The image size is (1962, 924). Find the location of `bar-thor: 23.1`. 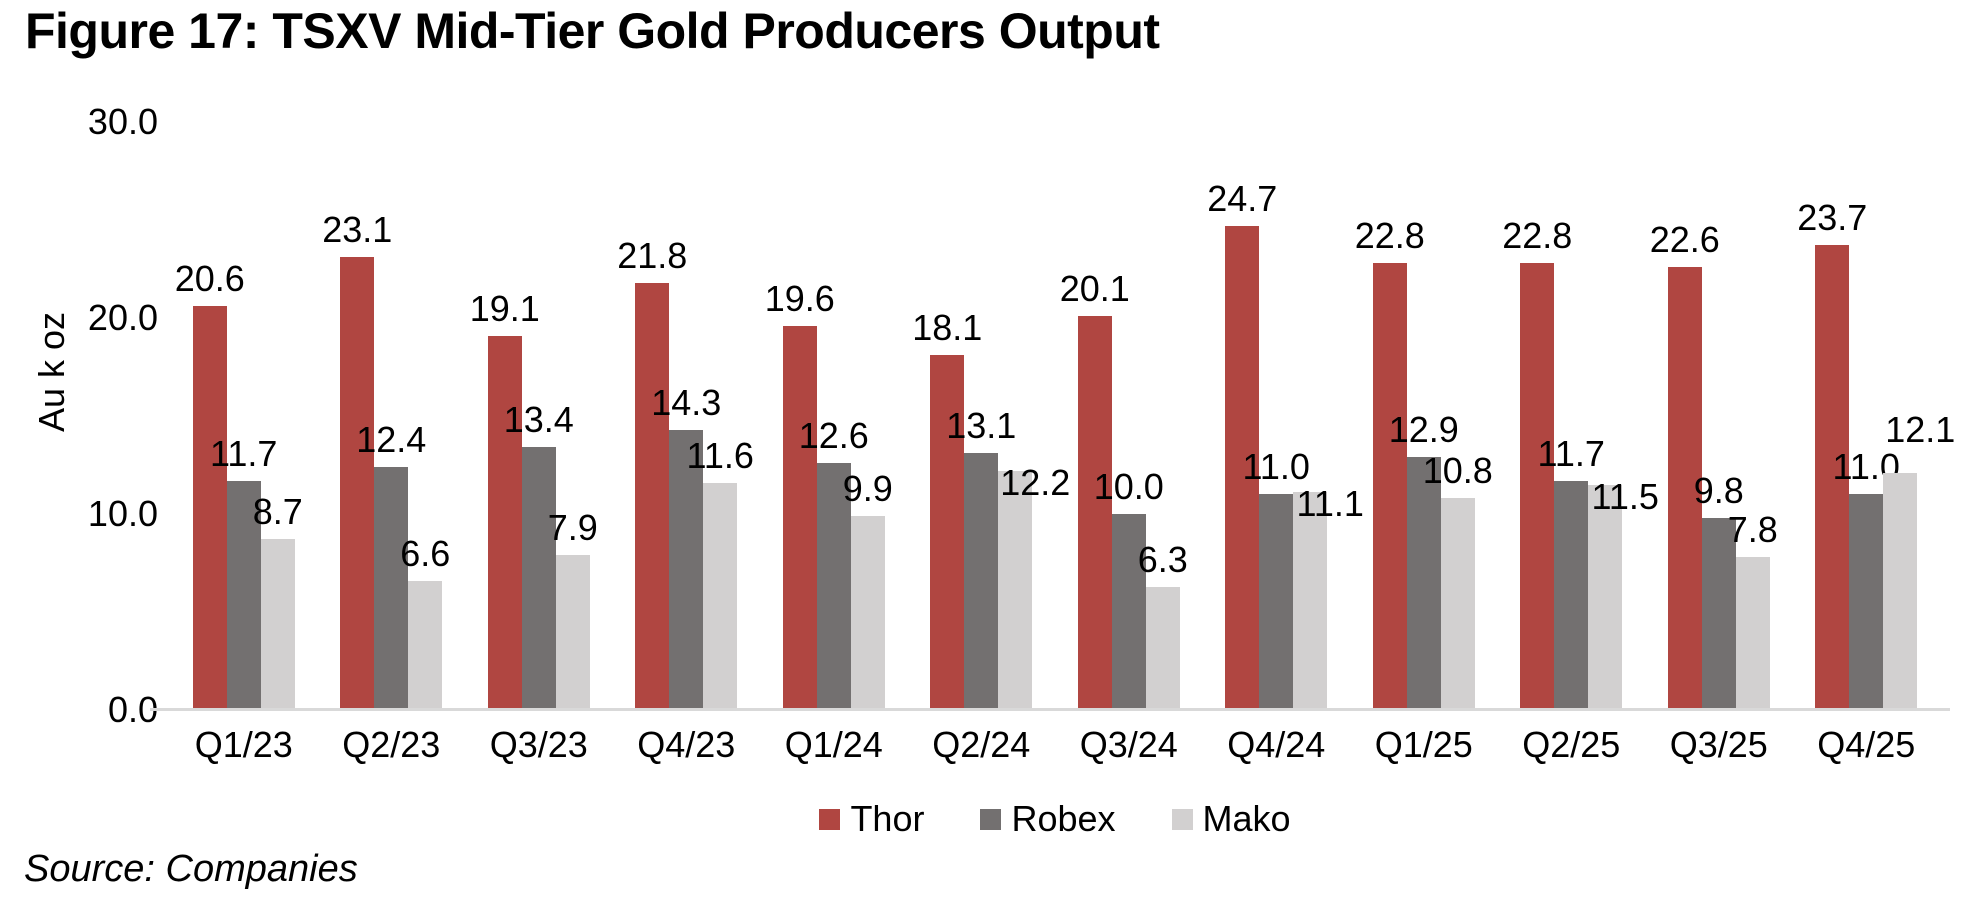

bar-thor: 23.1 is located at coordinates (357, 459).